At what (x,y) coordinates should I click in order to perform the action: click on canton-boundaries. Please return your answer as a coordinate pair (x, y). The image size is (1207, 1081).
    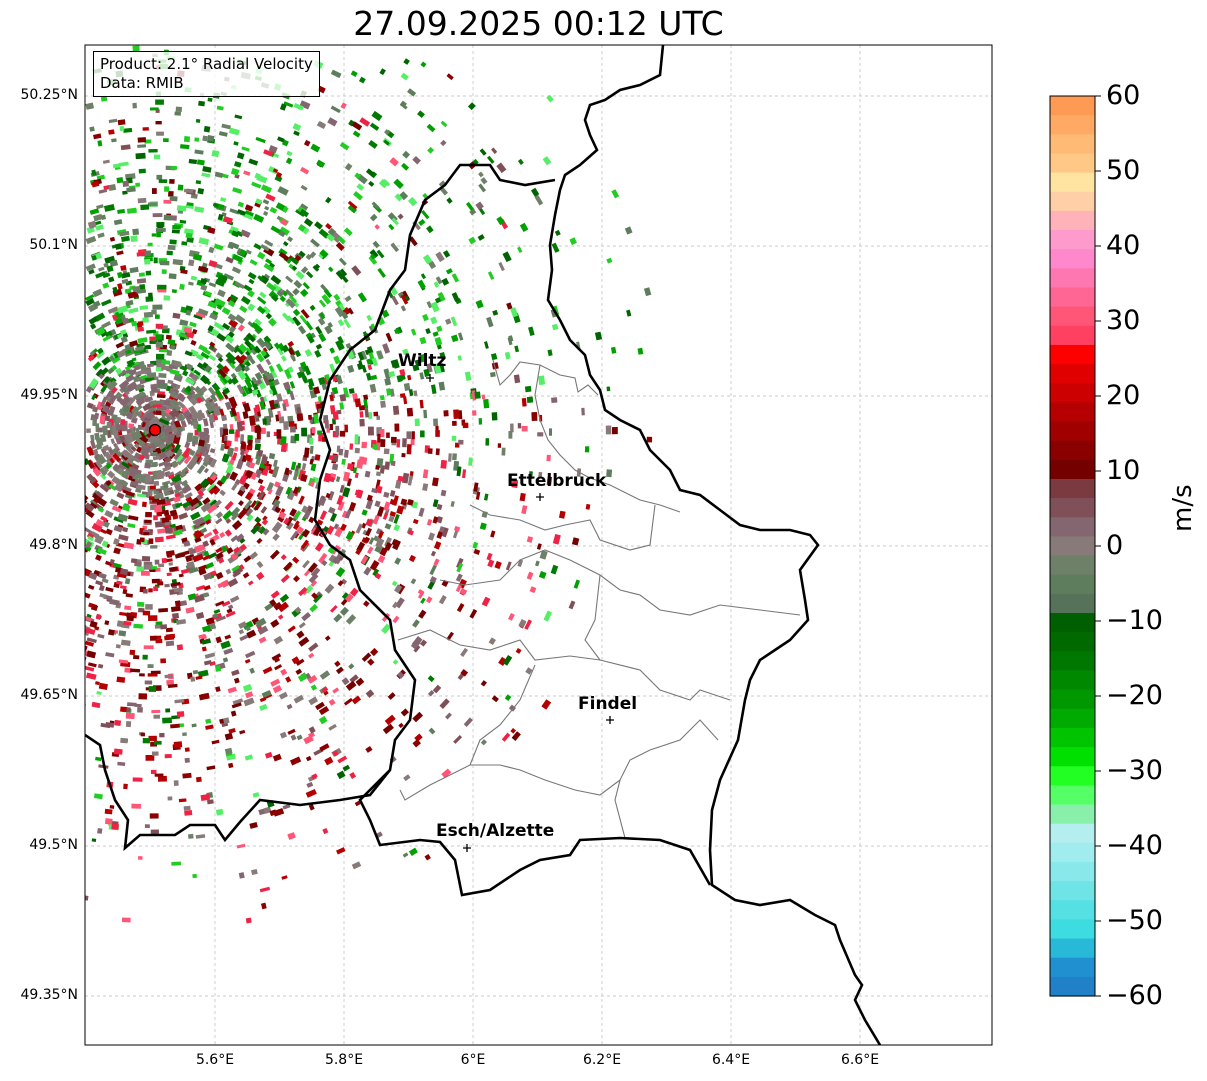
    Looking at the image, I should click on (592, 617).